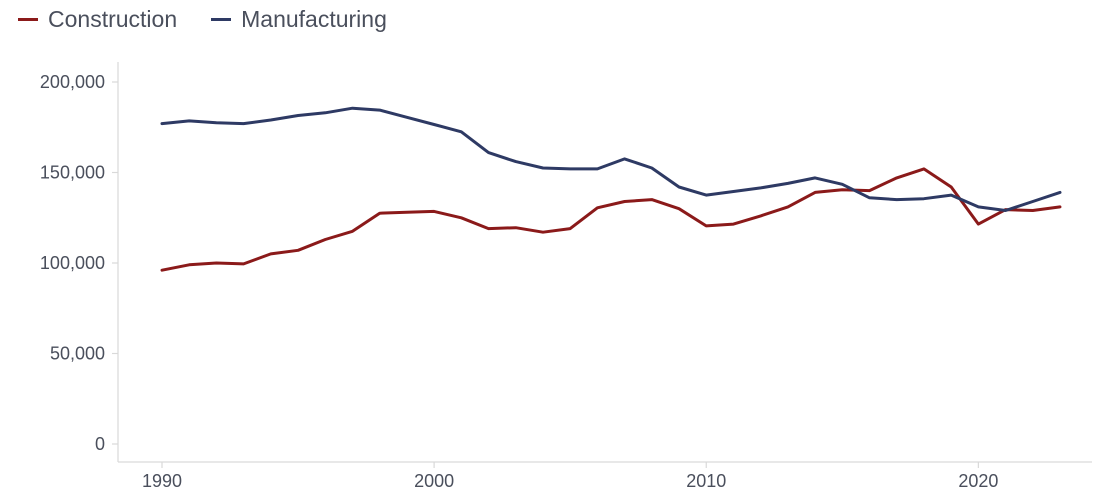  I want to click on legend-item-manufacturing: Manufacturing, so click(299, 19).